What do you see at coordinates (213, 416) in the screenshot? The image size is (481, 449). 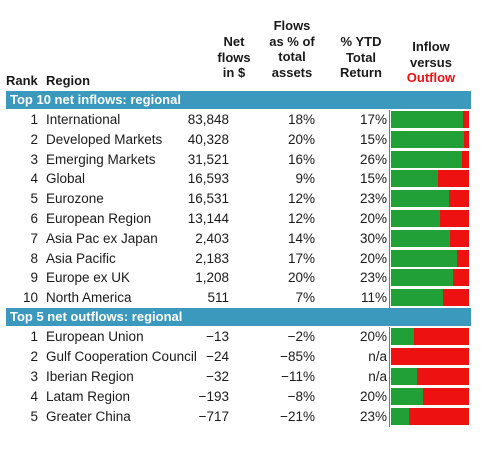 I see `net-flows-cell: −717` at bounding box center [213, 416].